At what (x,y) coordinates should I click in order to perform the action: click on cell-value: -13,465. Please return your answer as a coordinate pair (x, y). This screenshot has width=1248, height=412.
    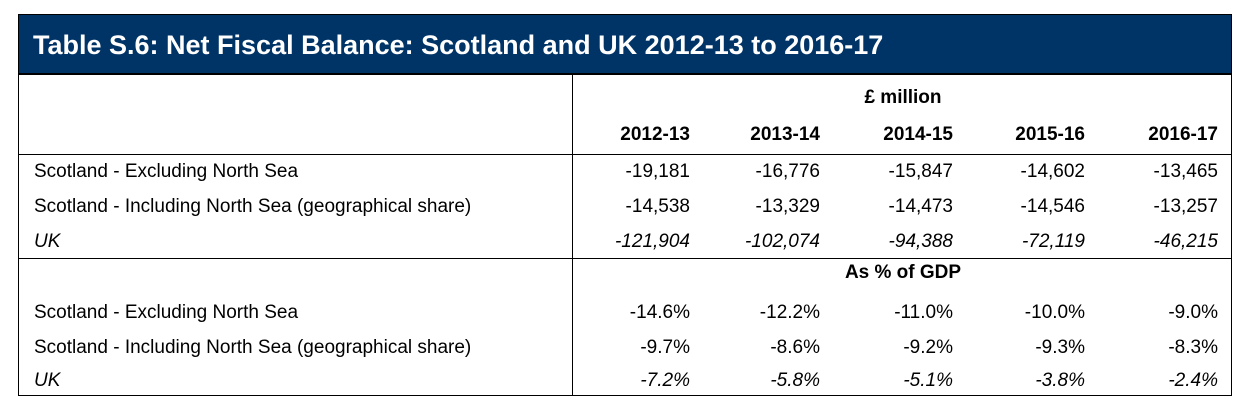
    Looking at the image, I should click on (1185, 171).